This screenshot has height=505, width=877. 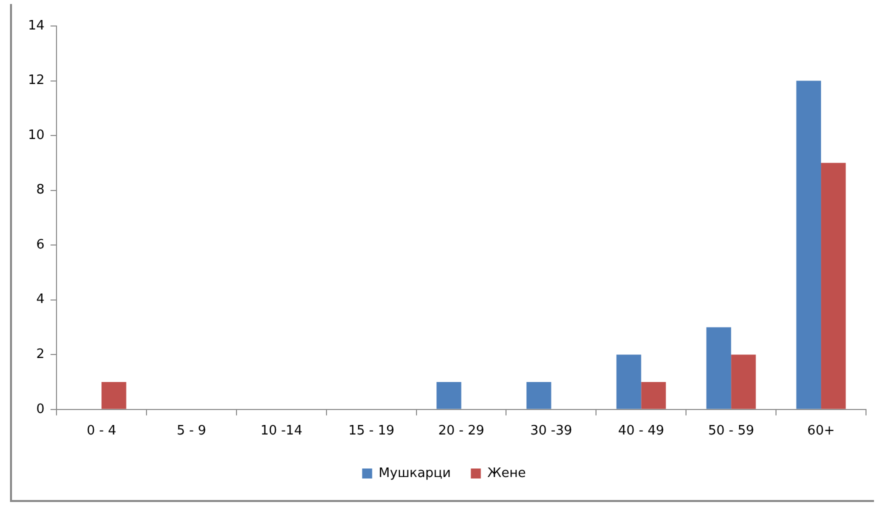 What do you see at coordinates (191, 431) in the screenshot?
I see `x-tick-label: 5 - 9` at bounding box center [191, 431].